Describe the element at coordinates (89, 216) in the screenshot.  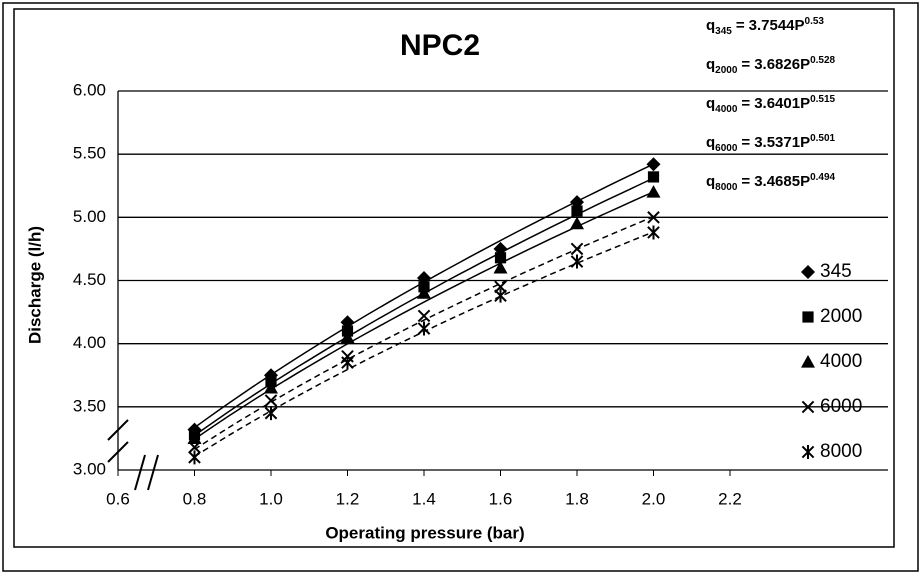
I see `y-tick-label: 5.00` at that location.